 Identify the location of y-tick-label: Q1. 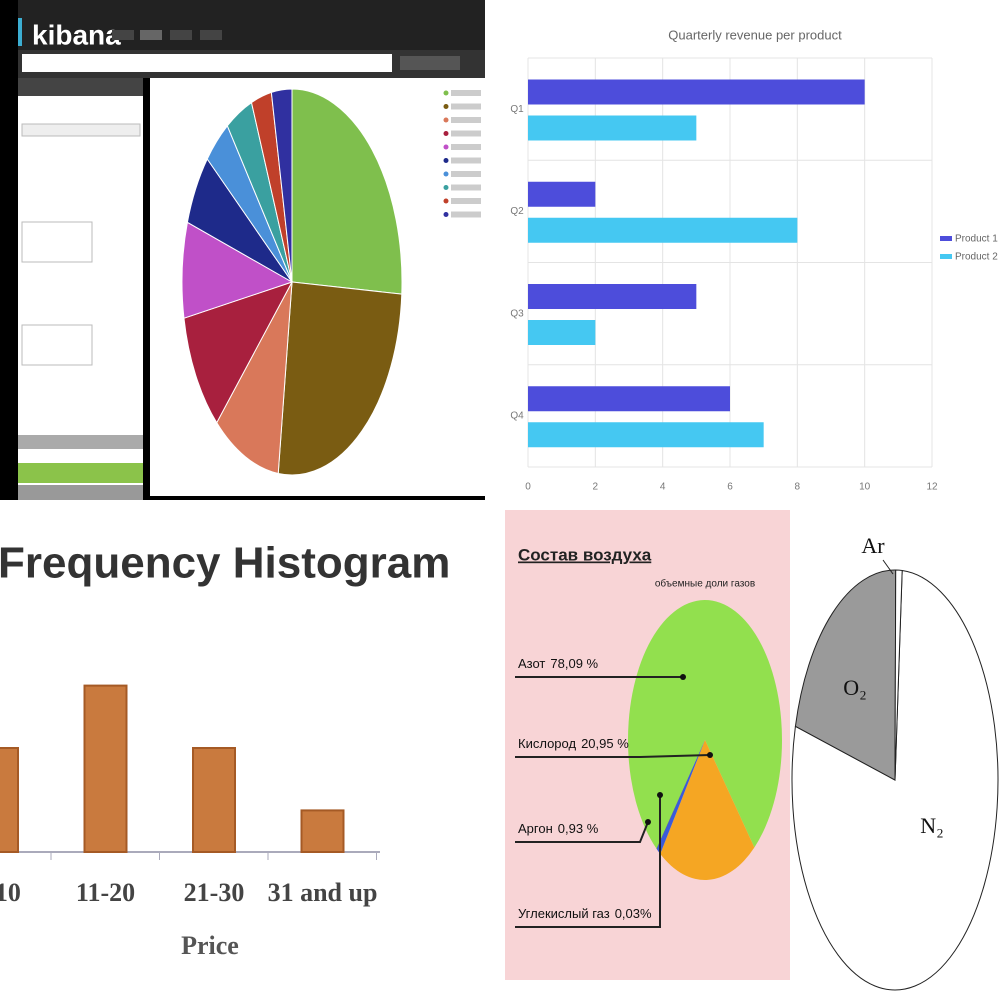
(517, 109).